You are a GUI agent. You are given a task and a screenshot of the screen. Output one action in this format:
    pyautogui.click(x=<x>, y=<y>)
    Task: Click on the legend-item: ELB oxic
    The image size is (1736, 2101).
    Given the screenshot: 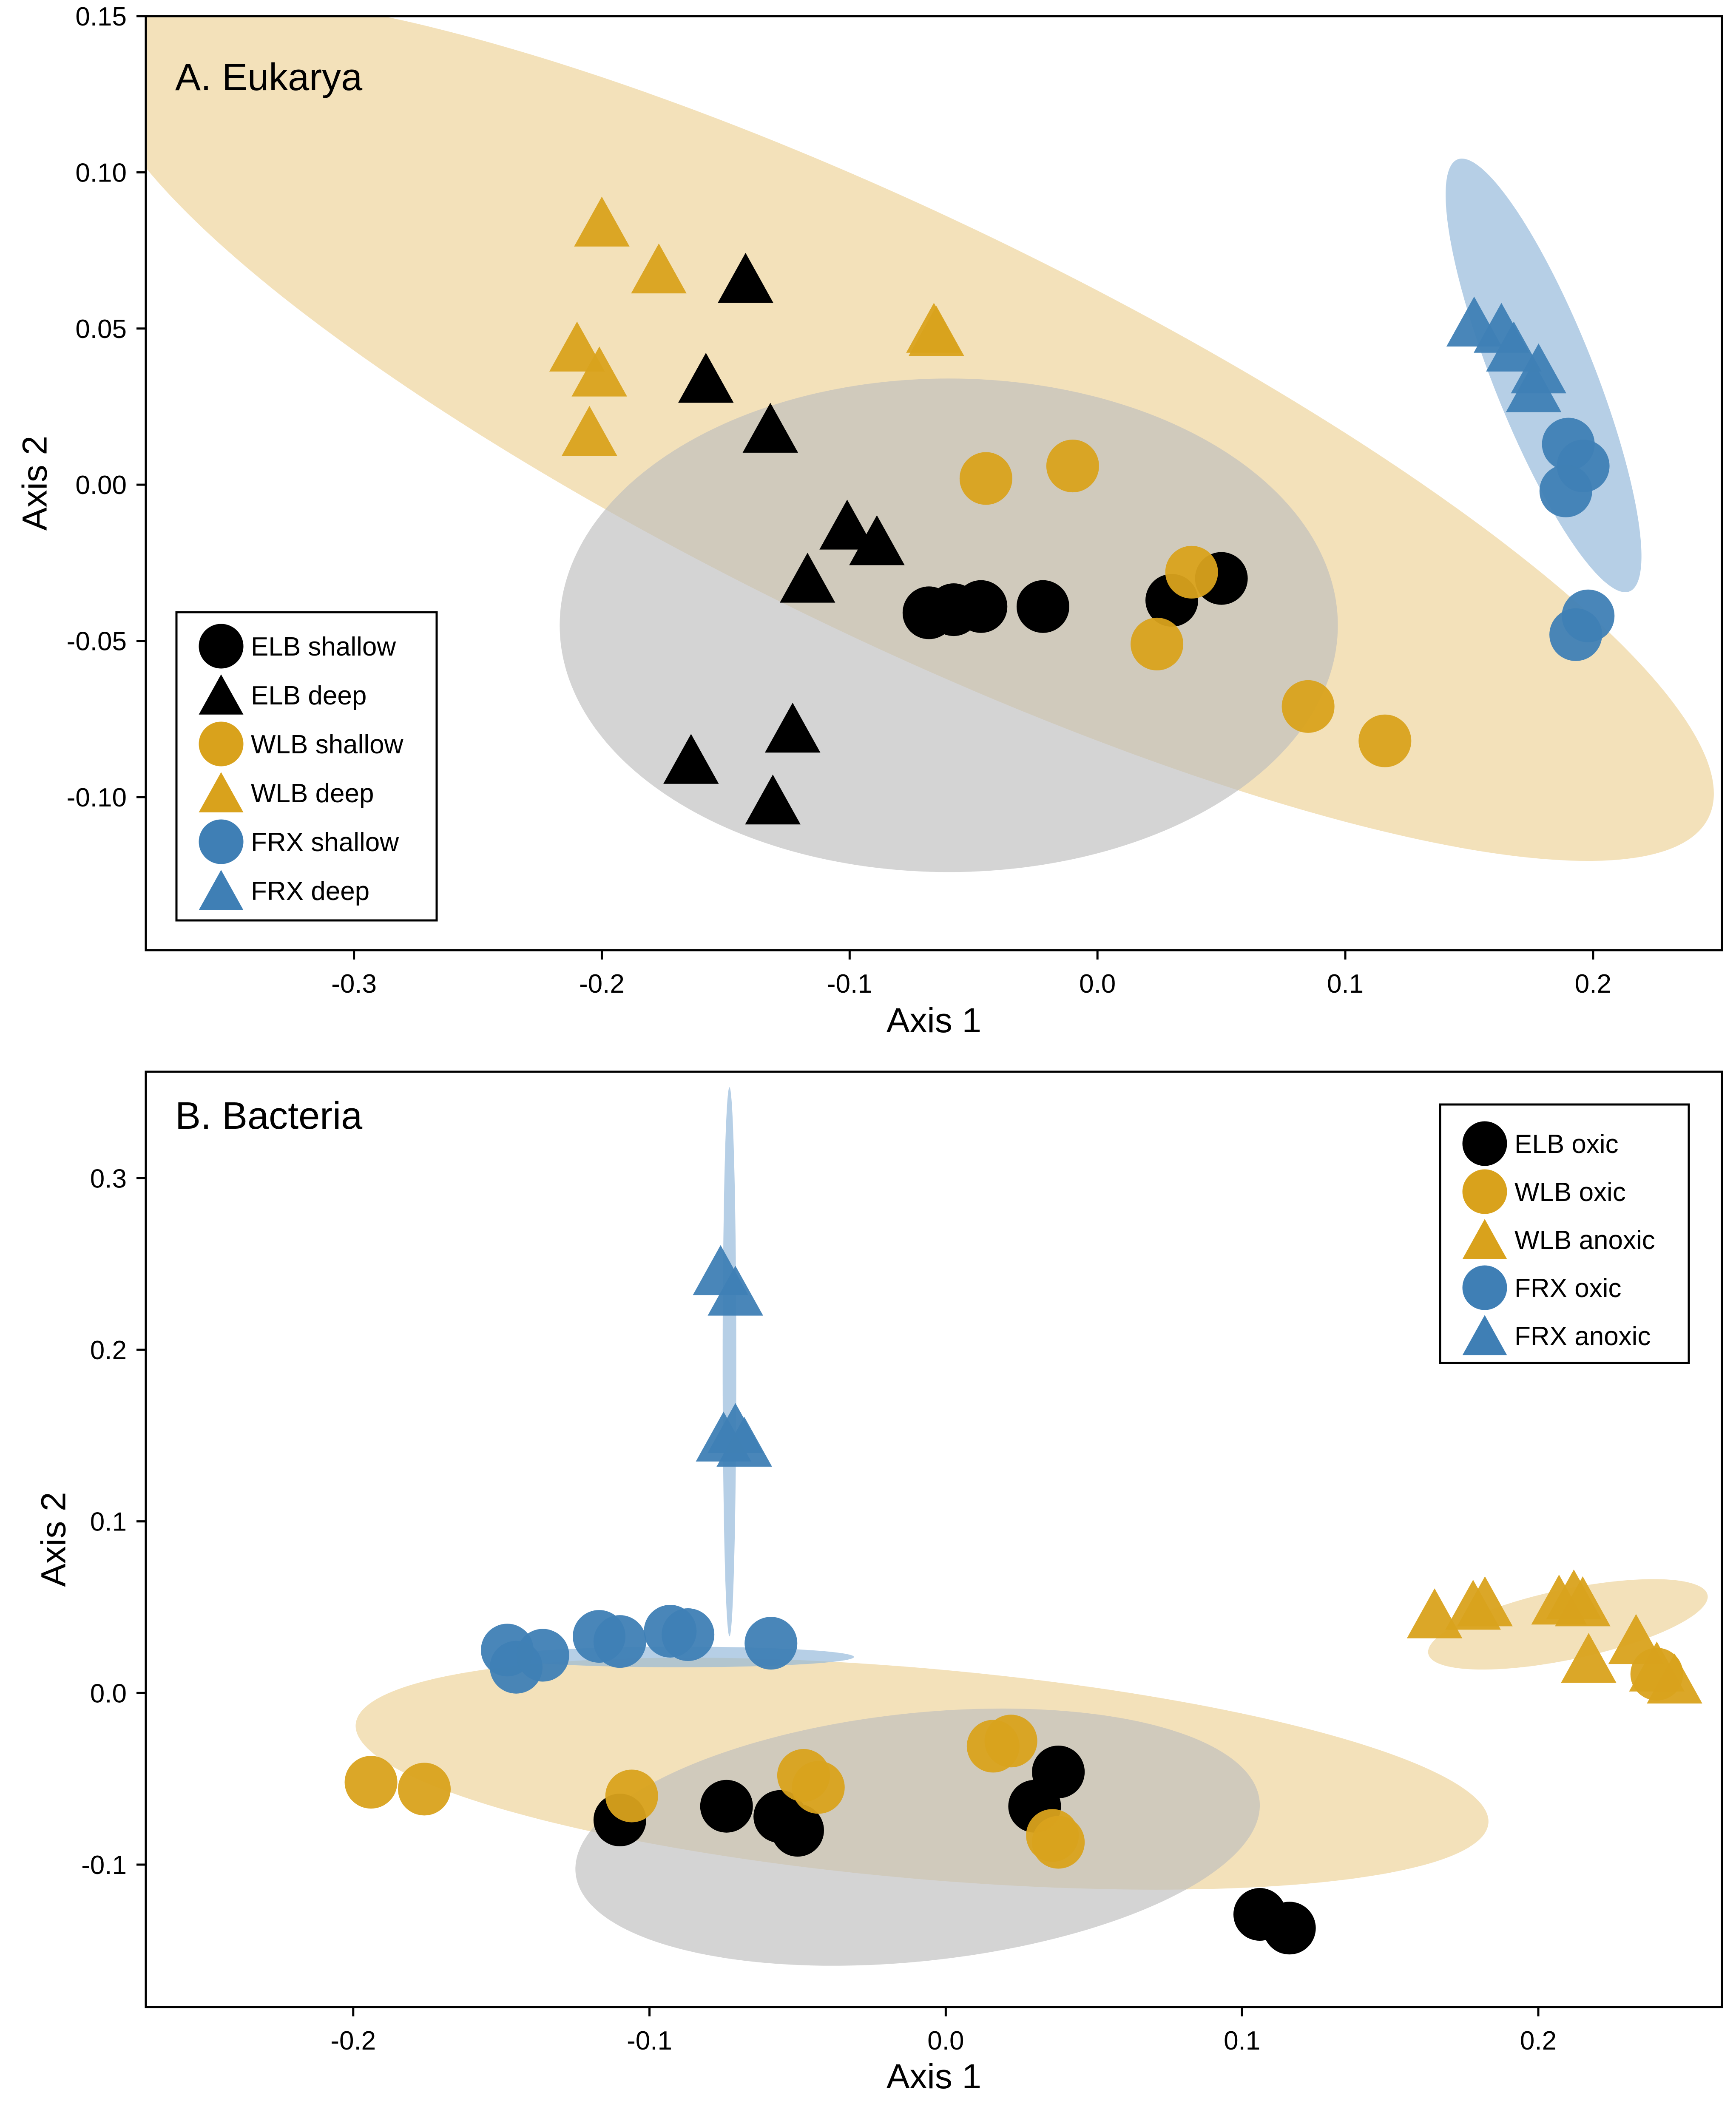 What is the action you would take?
    pyautogui.click(x=1541, y=1143)
    